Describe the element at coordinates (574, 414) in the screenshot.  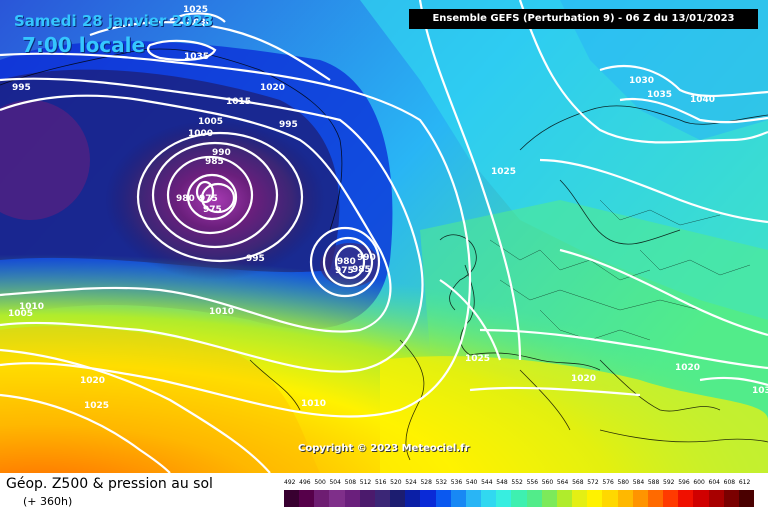
I see `z500-yellow-zone` at that location.